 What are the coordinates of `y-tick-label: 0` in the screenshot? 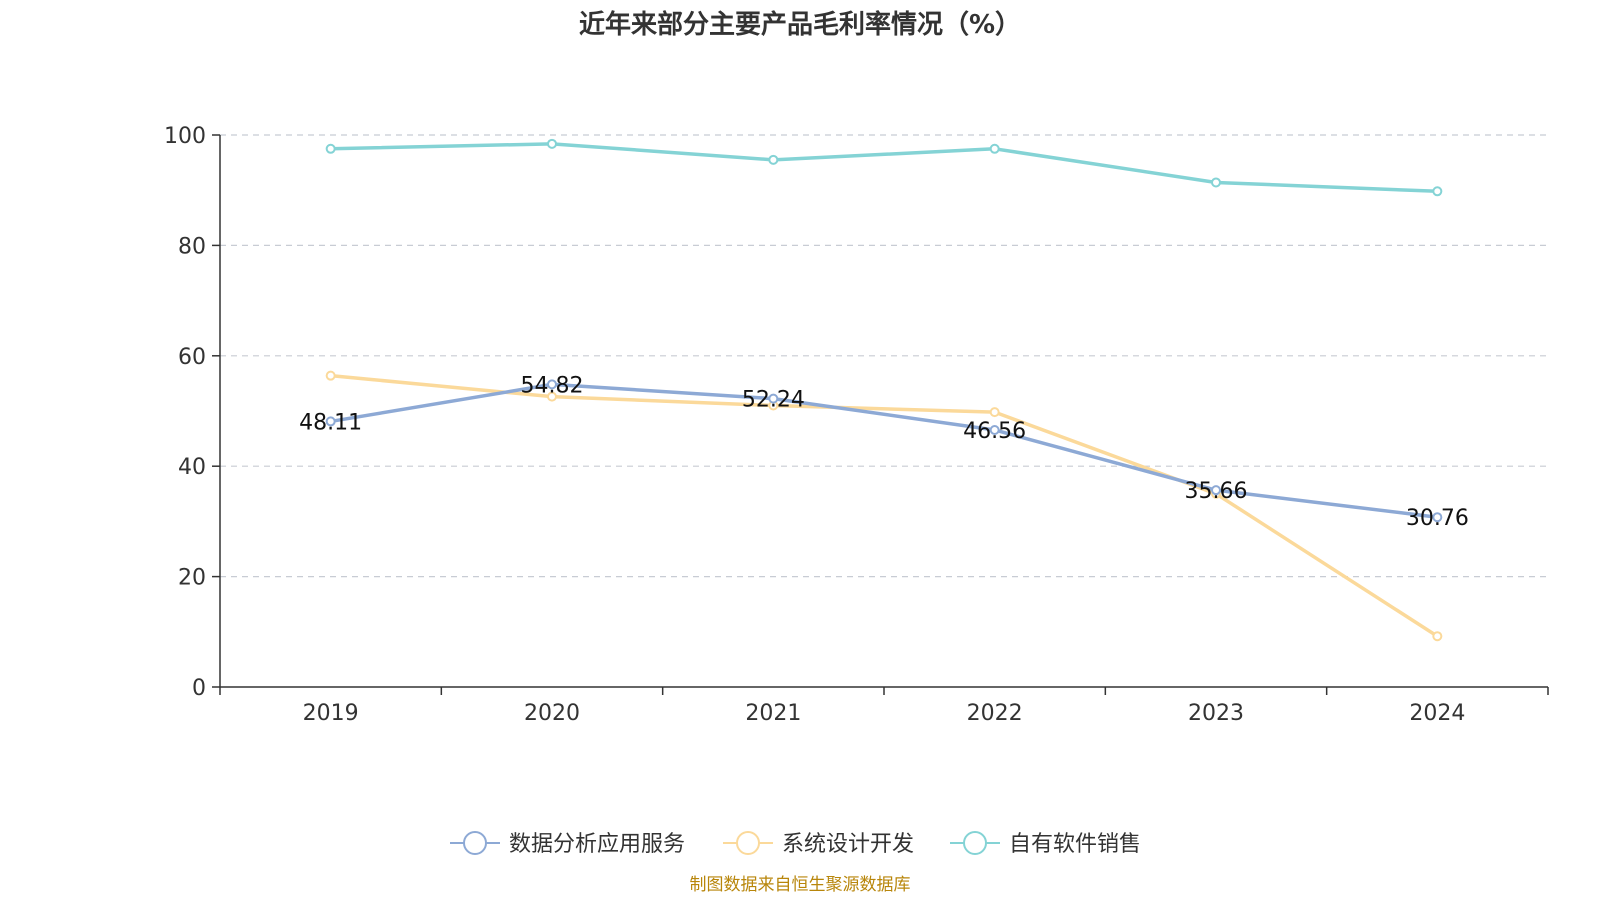 It's located at (199, 688).